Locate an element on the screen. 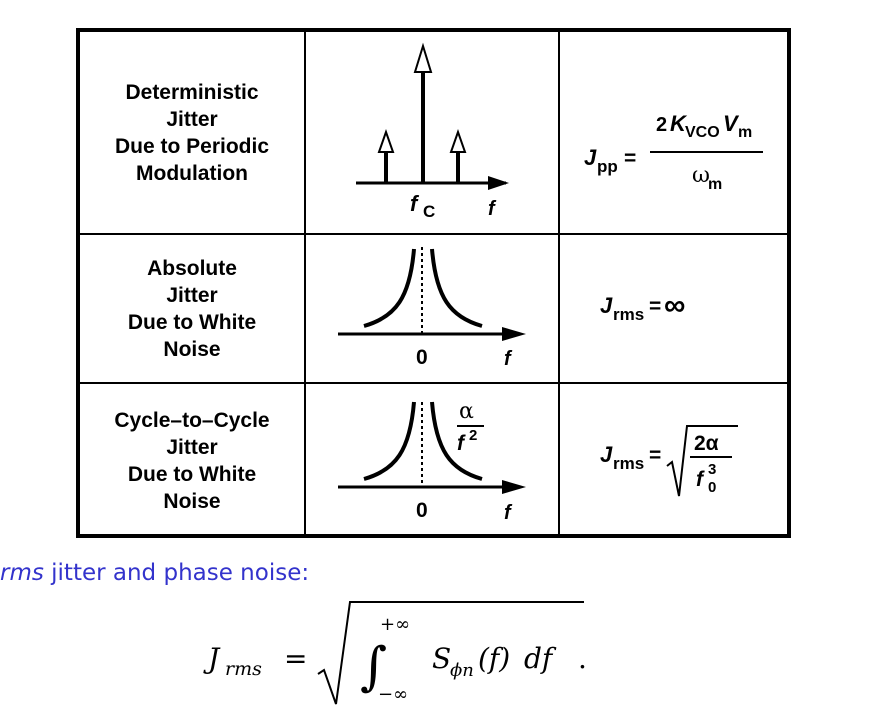 The image size is (878, 713). eq-radical is located at coordinates (450, 653).